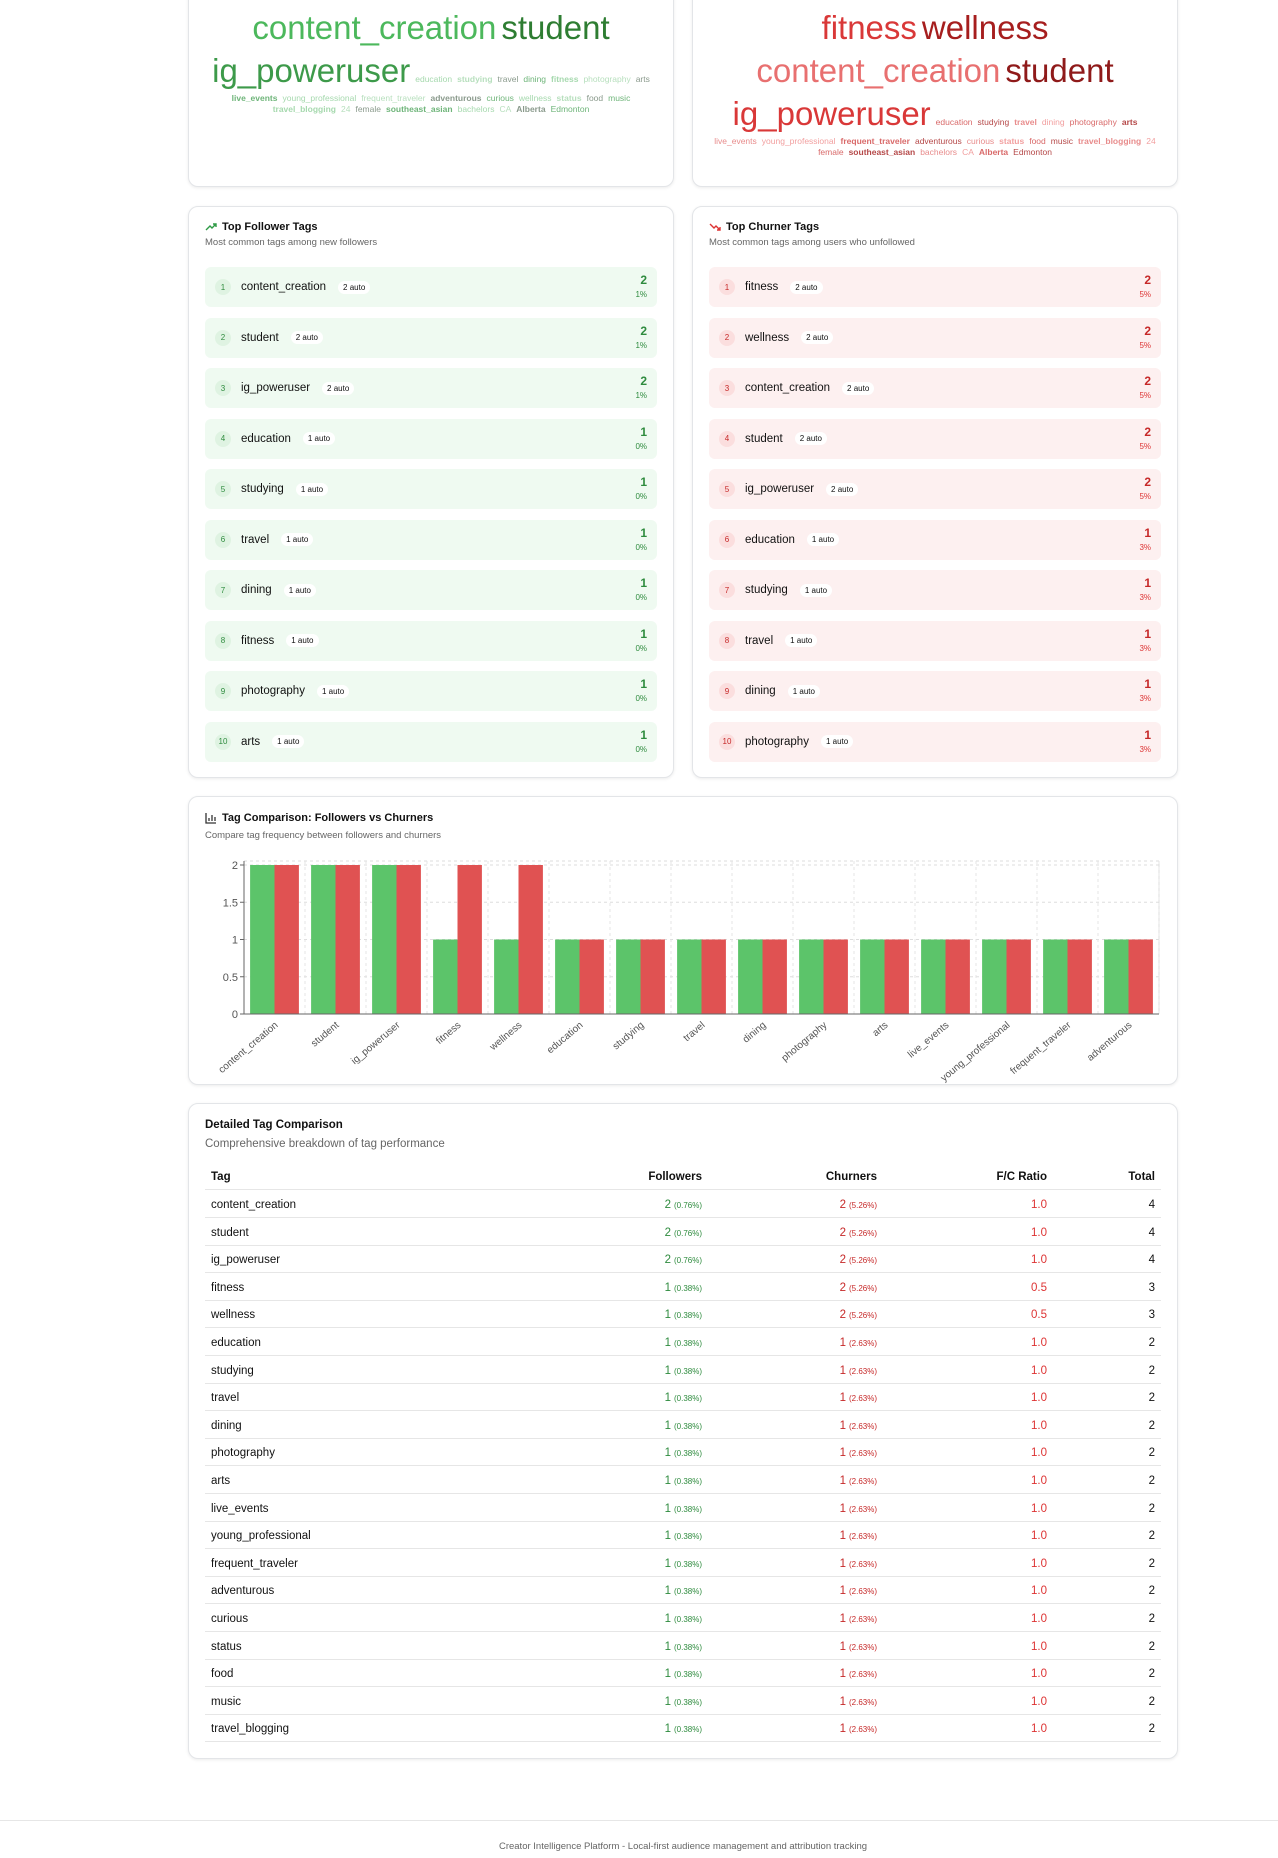 The height and width of the screenshot is (1858, 1278). What do you see at coordinates (695, 1032) in the screenshot?
I see `x-tick-label: travel` at bounding box center [695, 1032].